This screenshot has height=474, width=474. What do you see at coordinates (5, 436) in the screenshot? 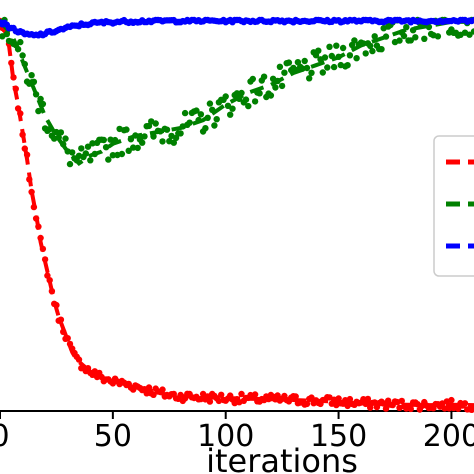
I see `x-tick-label: 0` at bounding box center [5, 436].